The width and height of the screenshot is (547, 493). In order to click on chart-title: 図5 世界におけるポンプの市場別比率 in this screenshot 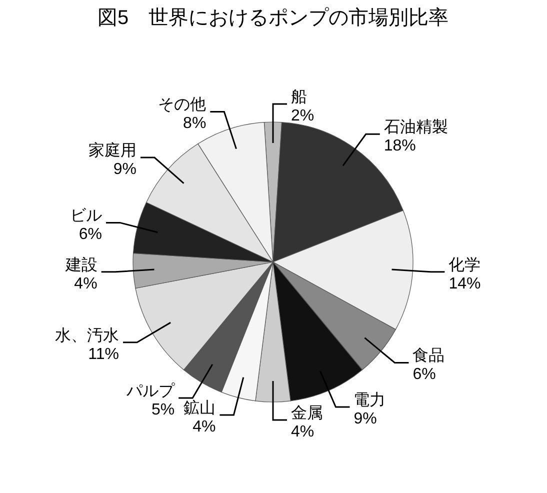, I will do `click(273, 18)`.